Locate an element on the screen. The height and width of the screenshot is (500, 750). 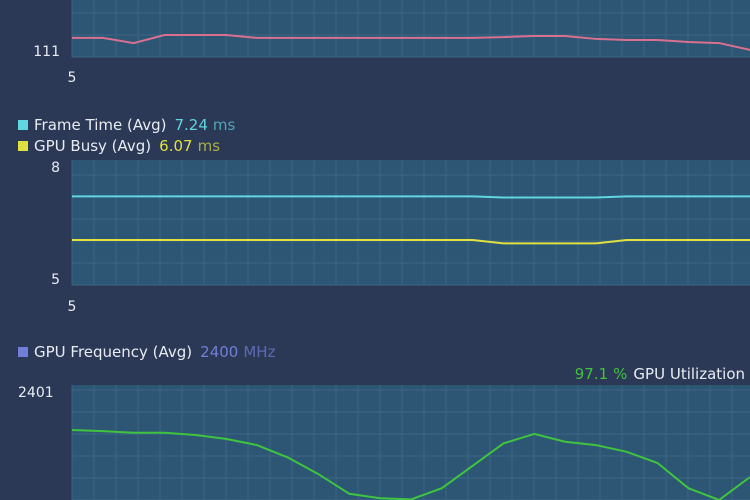
legend-entry: GPU Busy (Avg) 6.07 ms is located at coordinates (127, 146).